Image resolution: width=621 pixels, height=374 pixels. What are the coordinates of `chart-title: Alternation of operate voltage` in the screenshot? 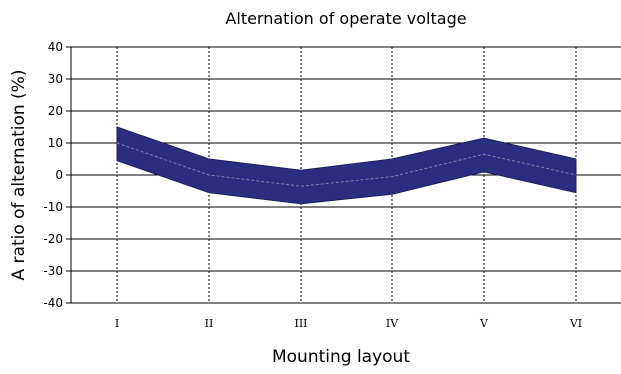 It's located at (345, 18).